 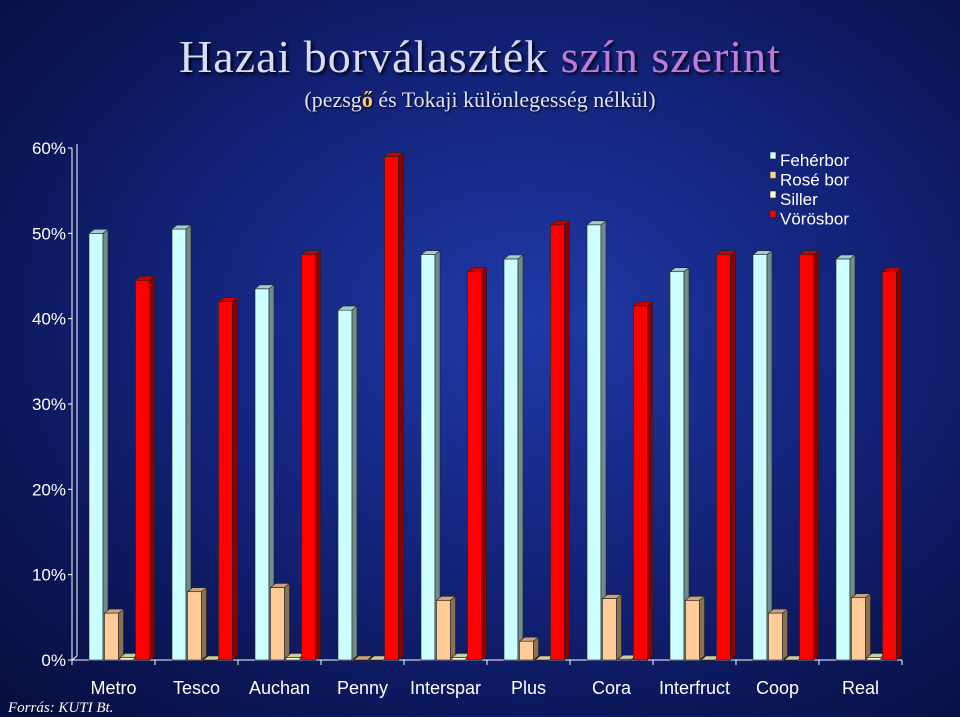 I want to click on title-highlight: szín szerint, so click(x=670, y=56).